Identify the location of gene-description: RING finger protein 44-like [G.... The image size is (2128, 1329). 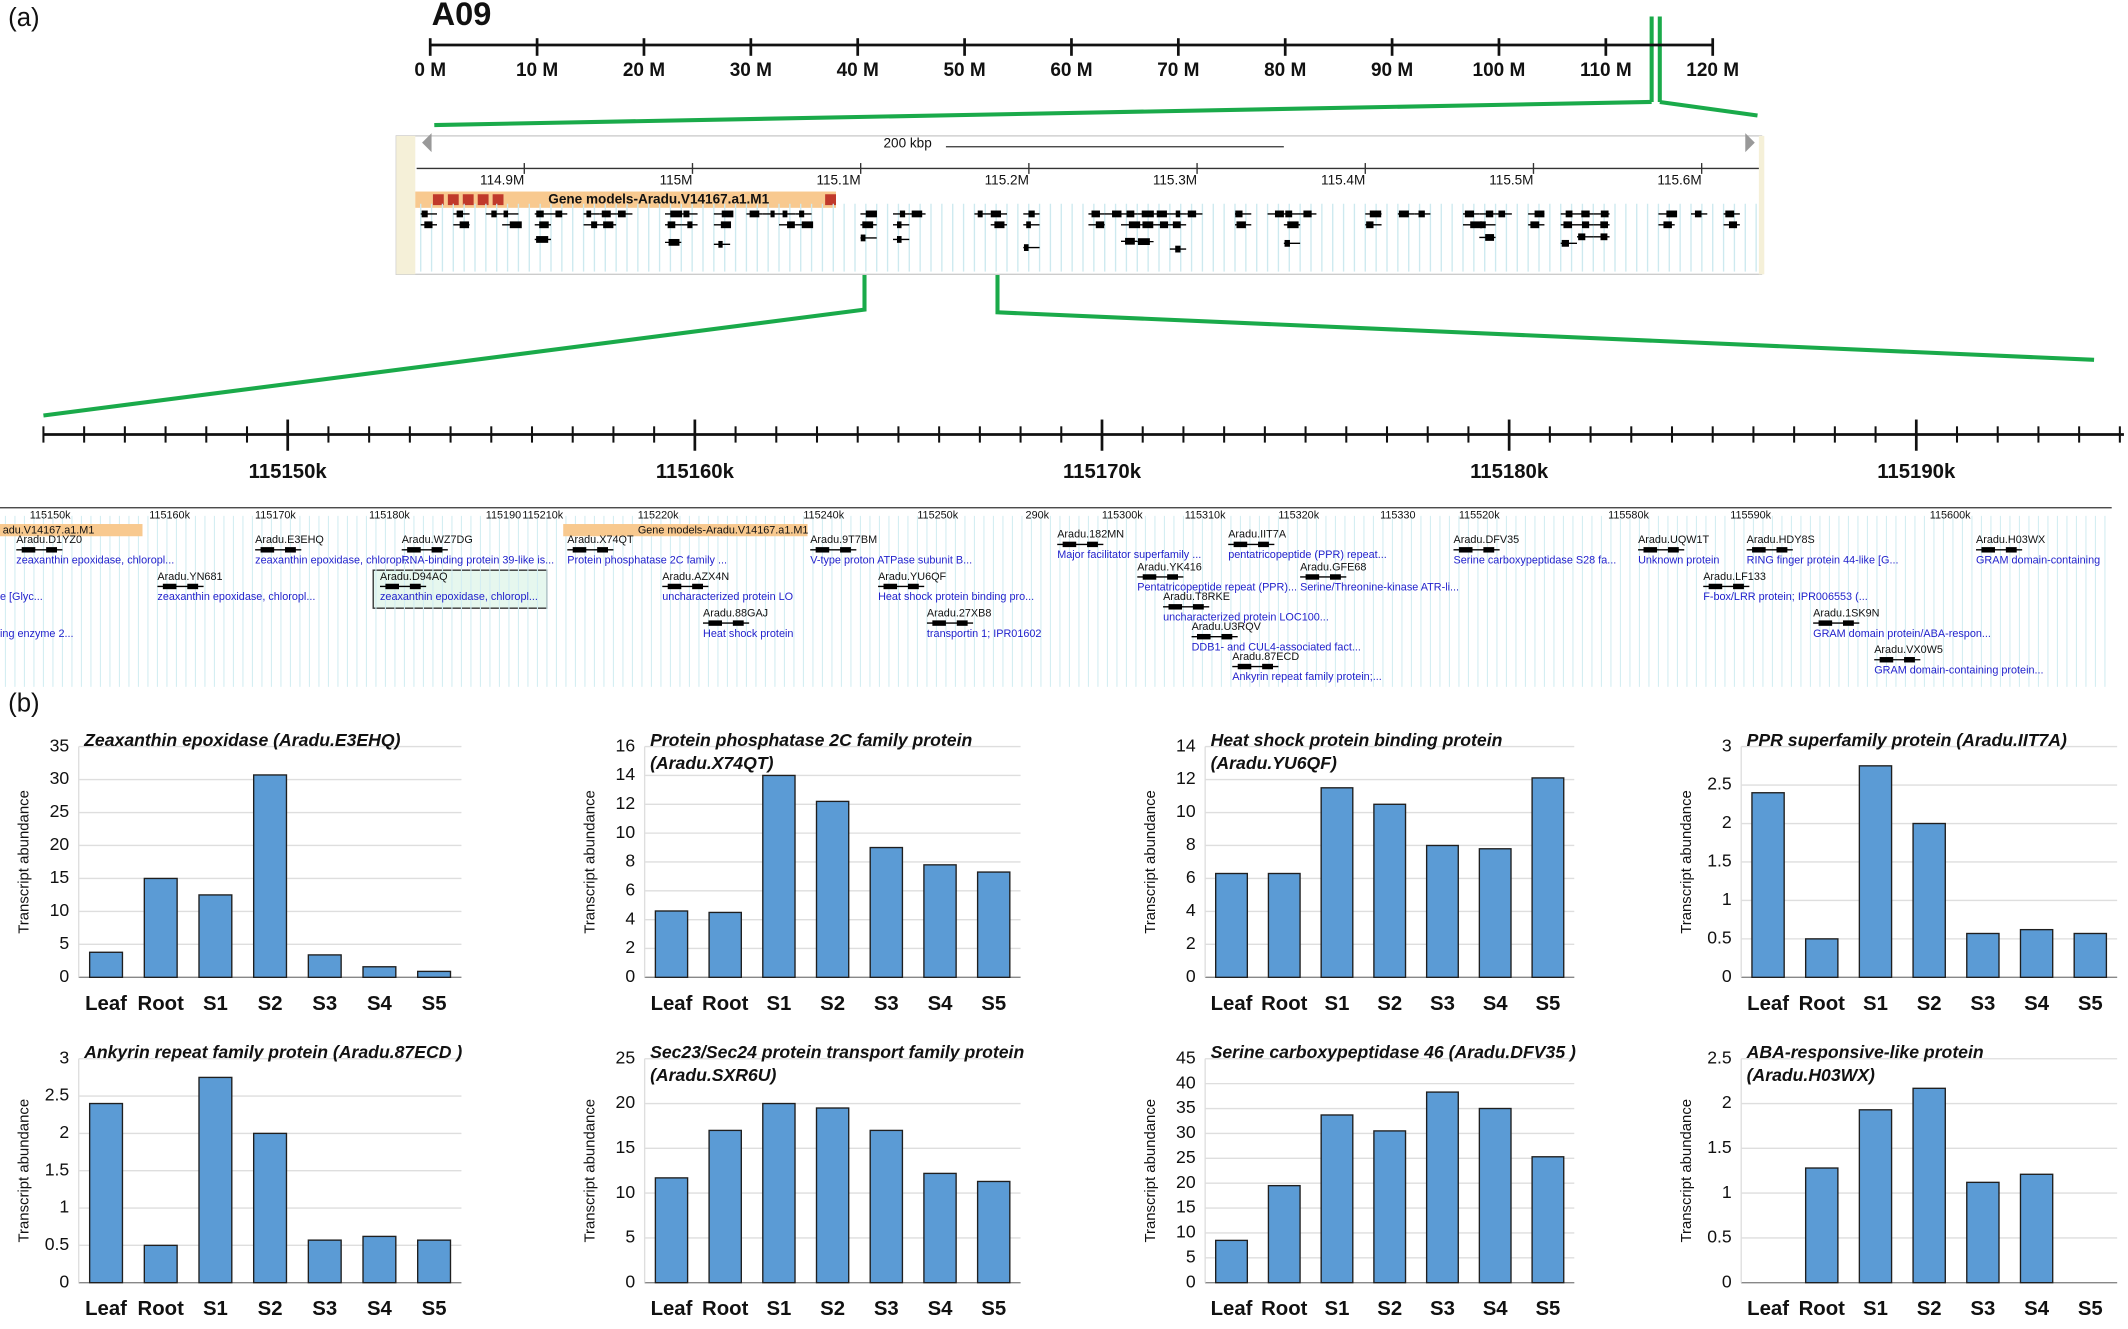
(1823, 561).